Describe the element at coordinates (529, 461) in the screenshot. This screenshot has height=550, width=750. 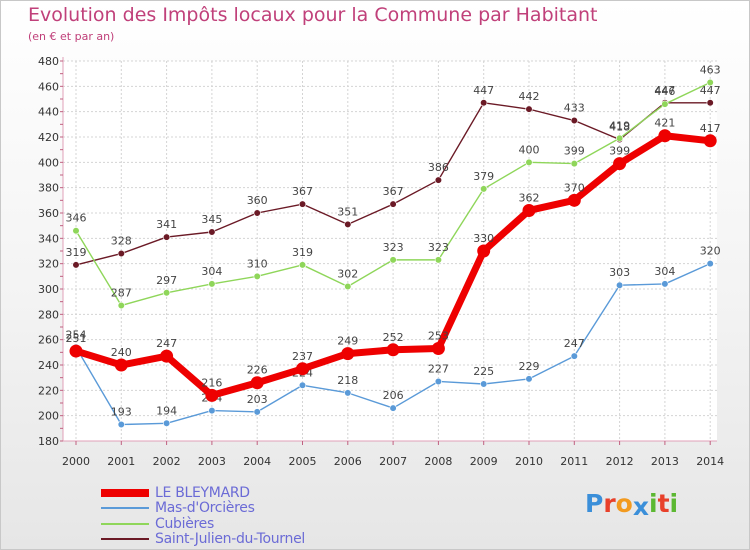
I see `x-tick-label: 2010` at that location.